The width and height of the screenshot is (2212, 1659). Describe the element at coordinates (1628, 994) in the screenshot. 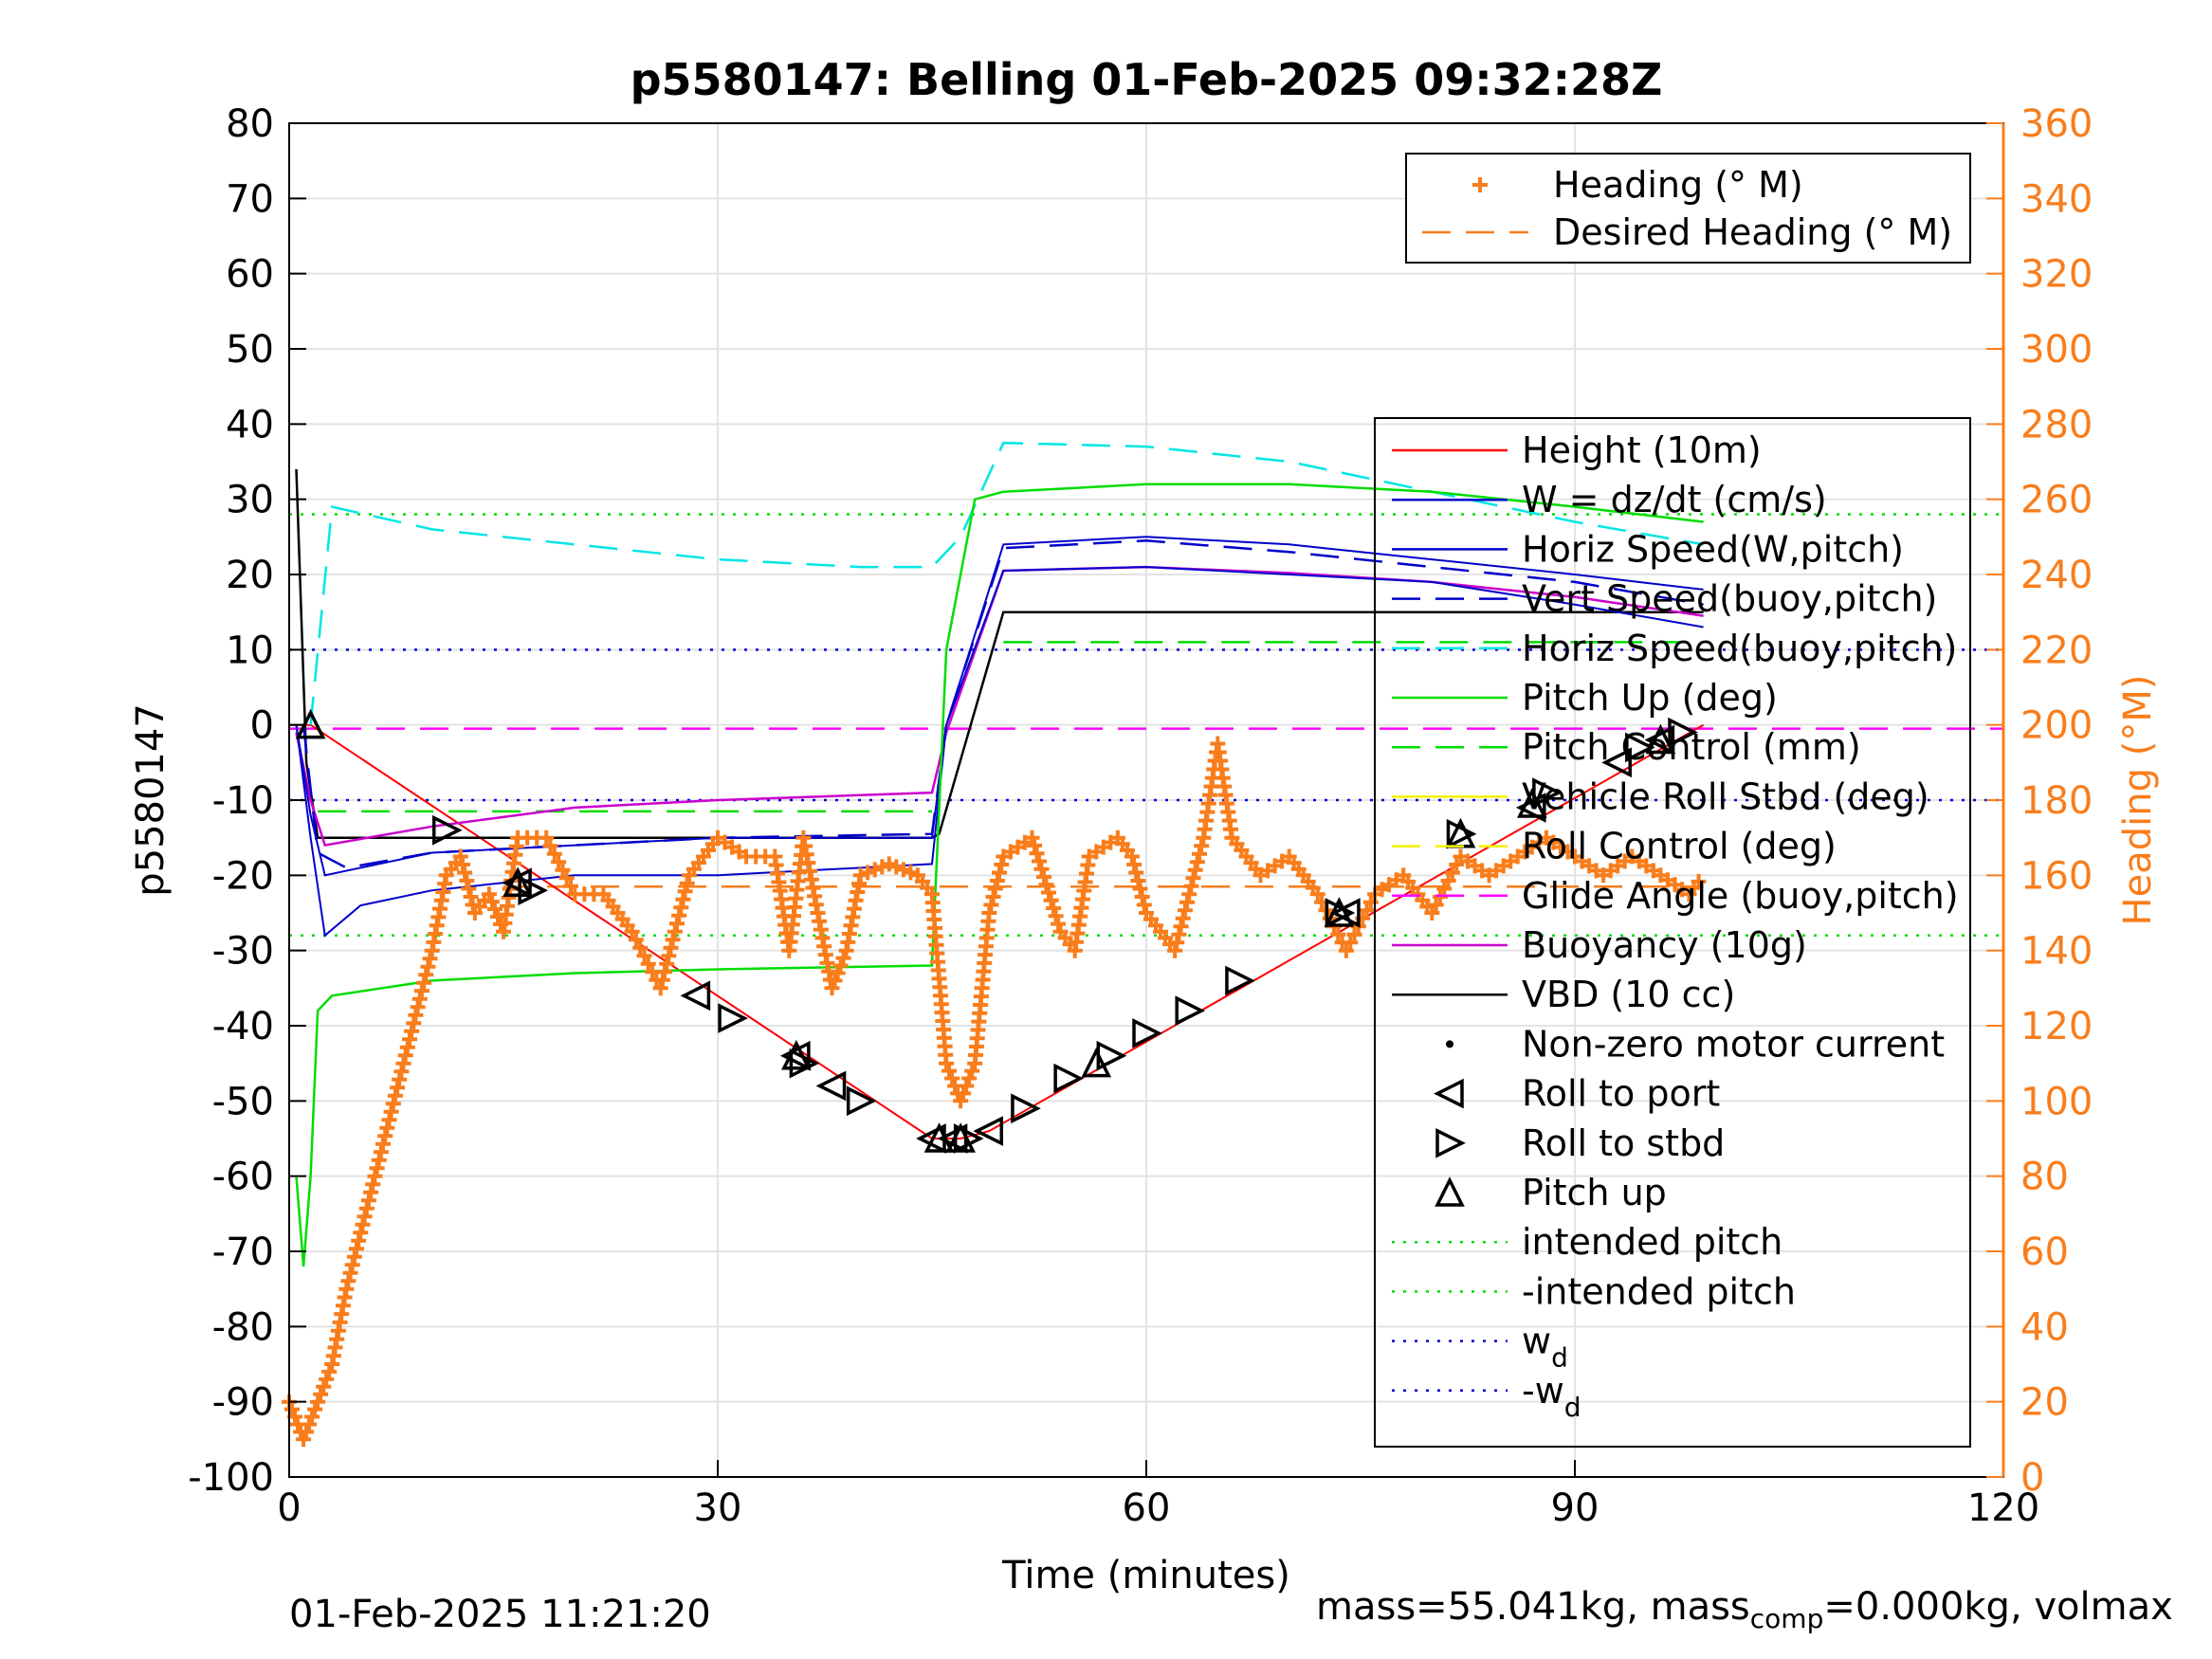

I see `legend-label: VBD (10 cc)` at that location.